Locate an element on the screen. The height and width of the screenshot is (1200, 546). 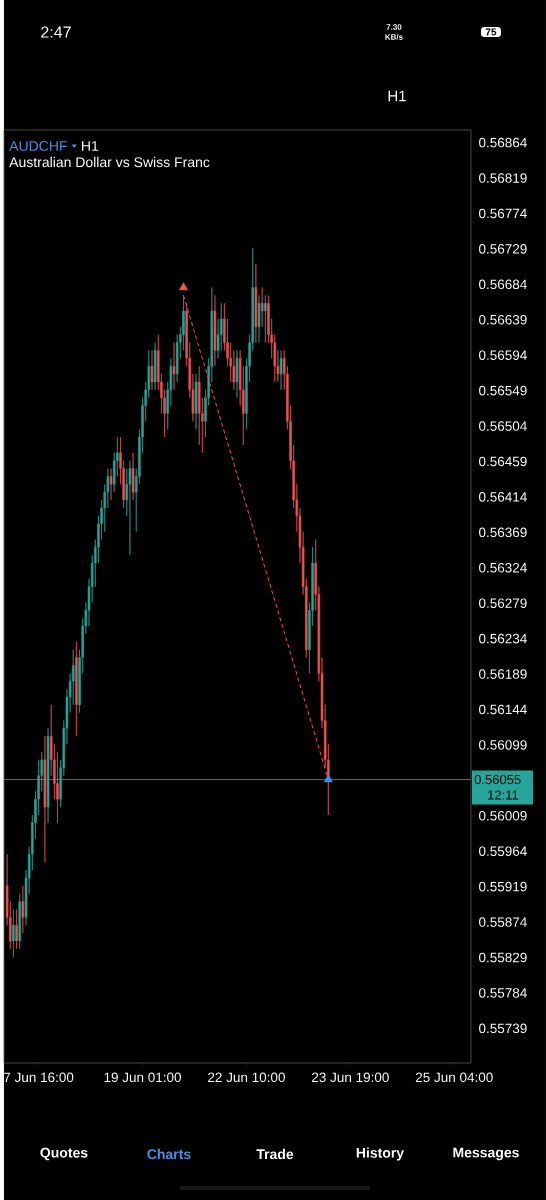
x-tick-label: 22 Jun 10:00 is located at coordinates (246, 1077).